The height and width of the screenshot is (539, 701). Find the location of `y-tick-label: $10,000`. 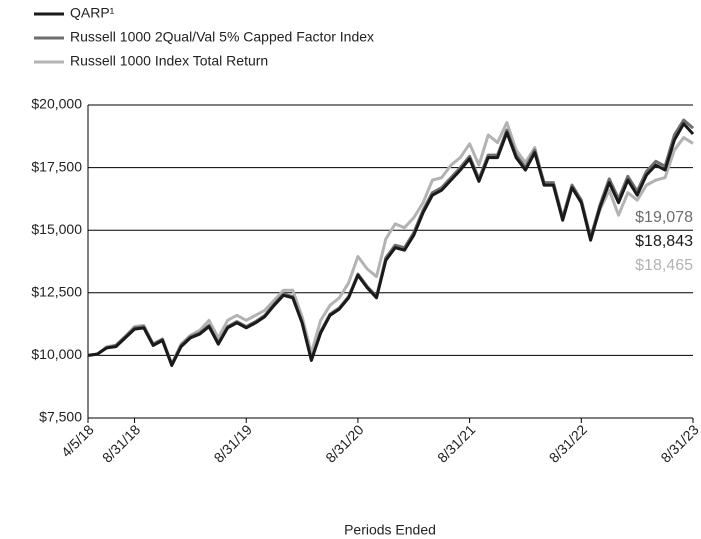

y-tick-label: $10,000 is located at coordinates (56, 354).